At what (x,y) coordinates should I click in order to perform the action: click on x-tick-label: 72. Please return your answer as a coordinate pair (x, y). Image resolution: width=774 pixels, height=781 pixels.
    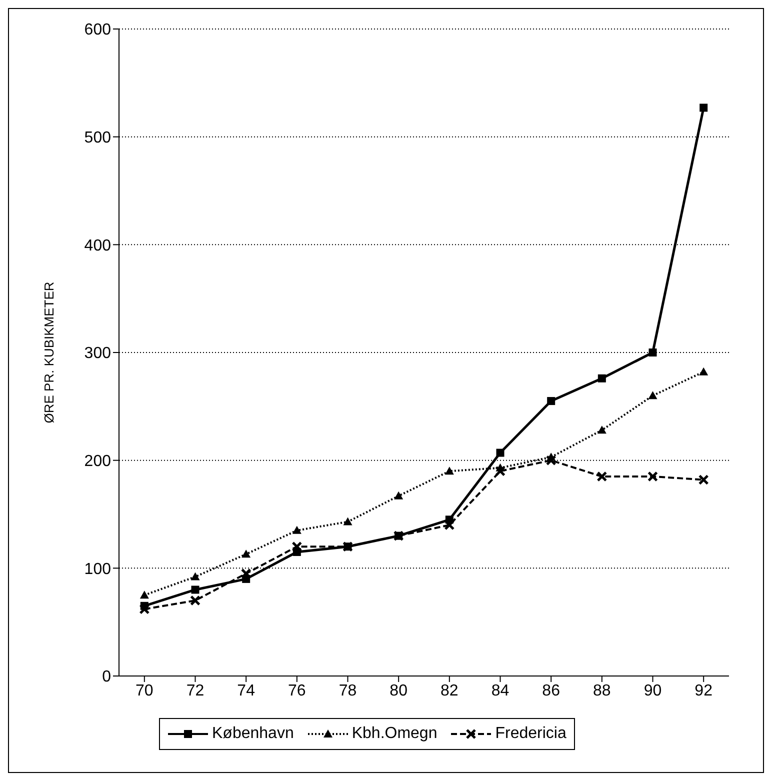
    Looking at the image, I should click on (195, 691).